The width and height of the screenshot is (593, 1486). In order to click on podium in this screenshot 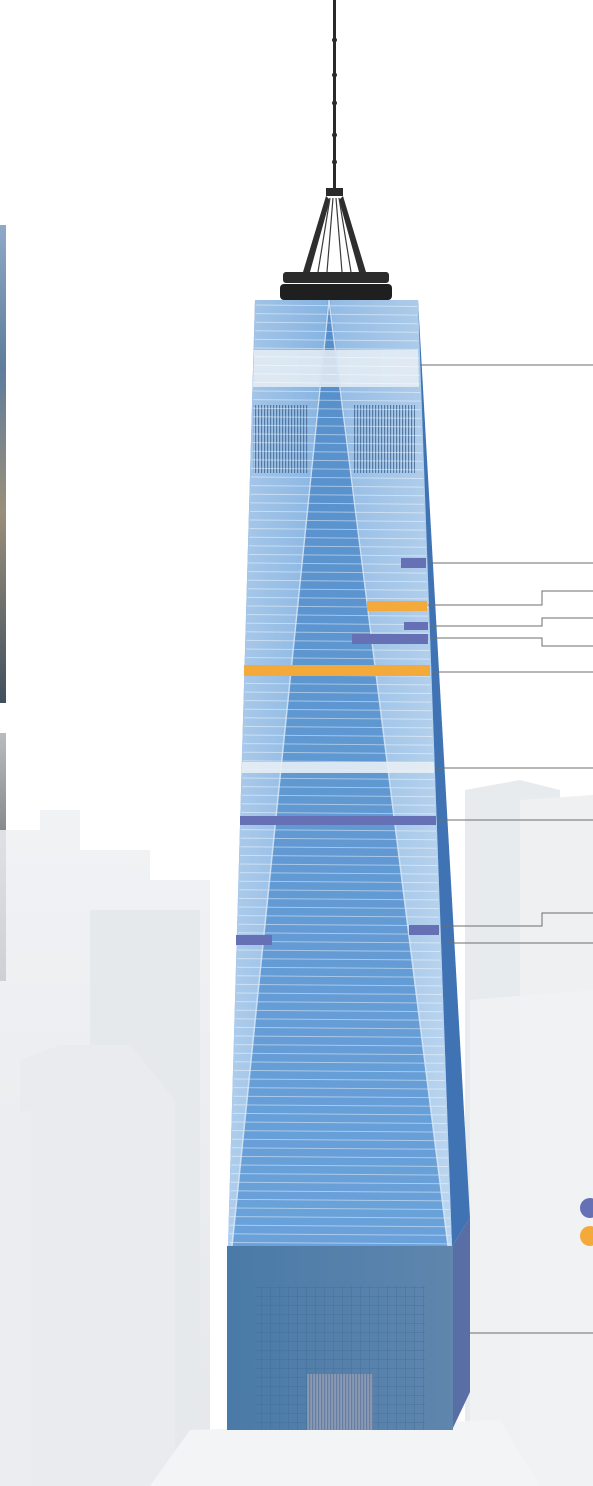, I will do `click(348, 1324)`.